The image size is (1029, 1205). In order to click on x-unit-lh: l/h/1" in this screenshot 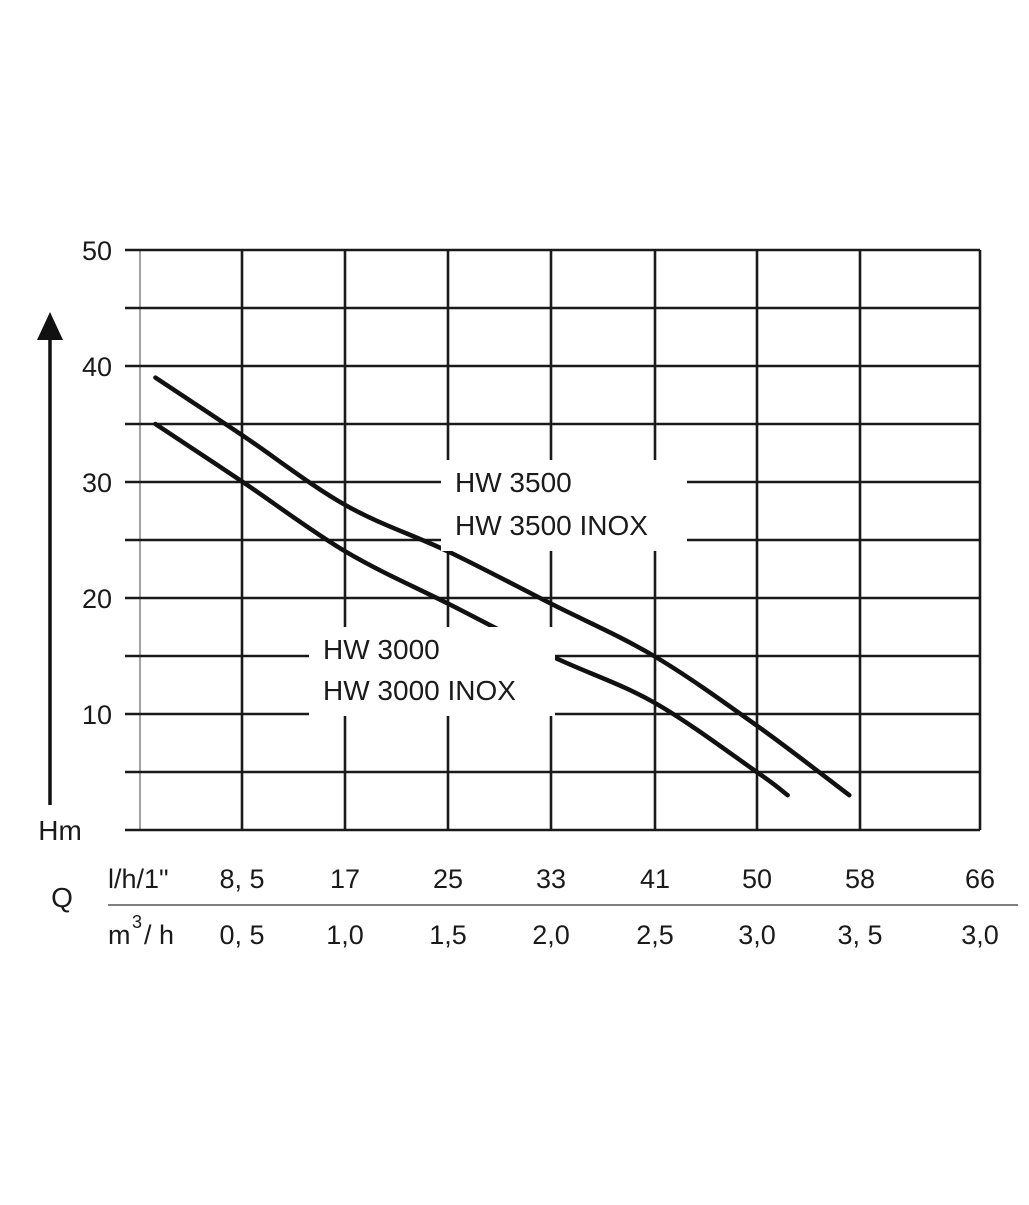, I will do `click(138, 879)`.